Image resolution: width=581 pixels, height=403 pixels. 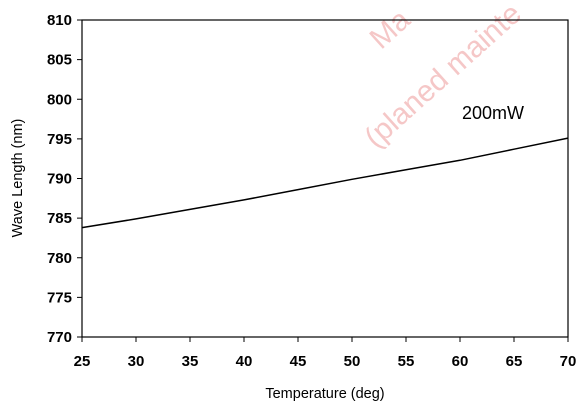 I want to click on y-tick-label: 780, so click(x=59, y=258).